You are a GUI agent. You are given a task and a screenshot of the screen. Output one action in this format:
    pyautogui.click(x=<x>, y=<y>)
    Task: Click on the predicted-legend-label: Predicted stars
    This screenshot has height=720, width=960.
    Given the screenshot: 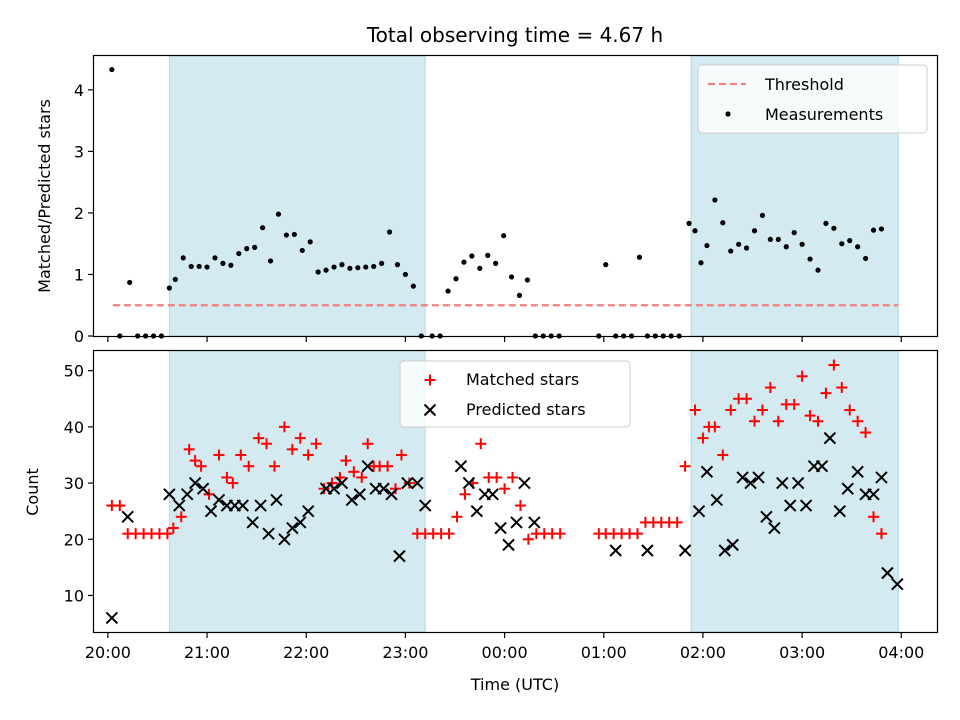 What is the action you would take?
    pyautogui.click(x=526, y=409)
    